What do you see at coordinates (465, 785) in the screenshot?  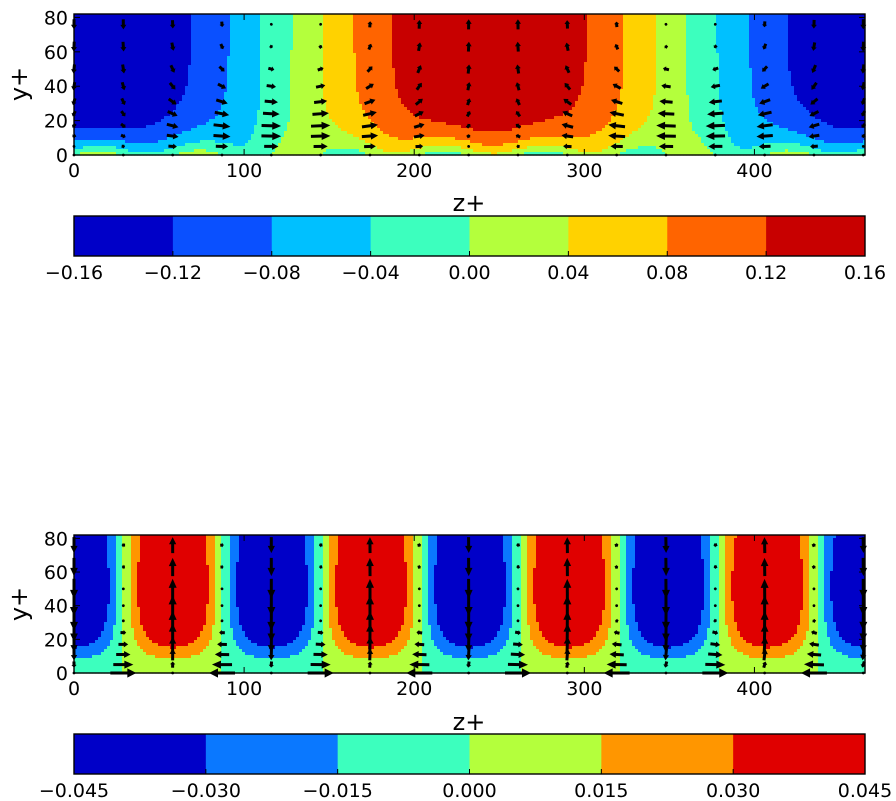 I see `bottom-colorbar-ticks: −0.045 −0.030 −0.015 0.000 0.015 0.030 0.045` at bounding box center [465, 785].